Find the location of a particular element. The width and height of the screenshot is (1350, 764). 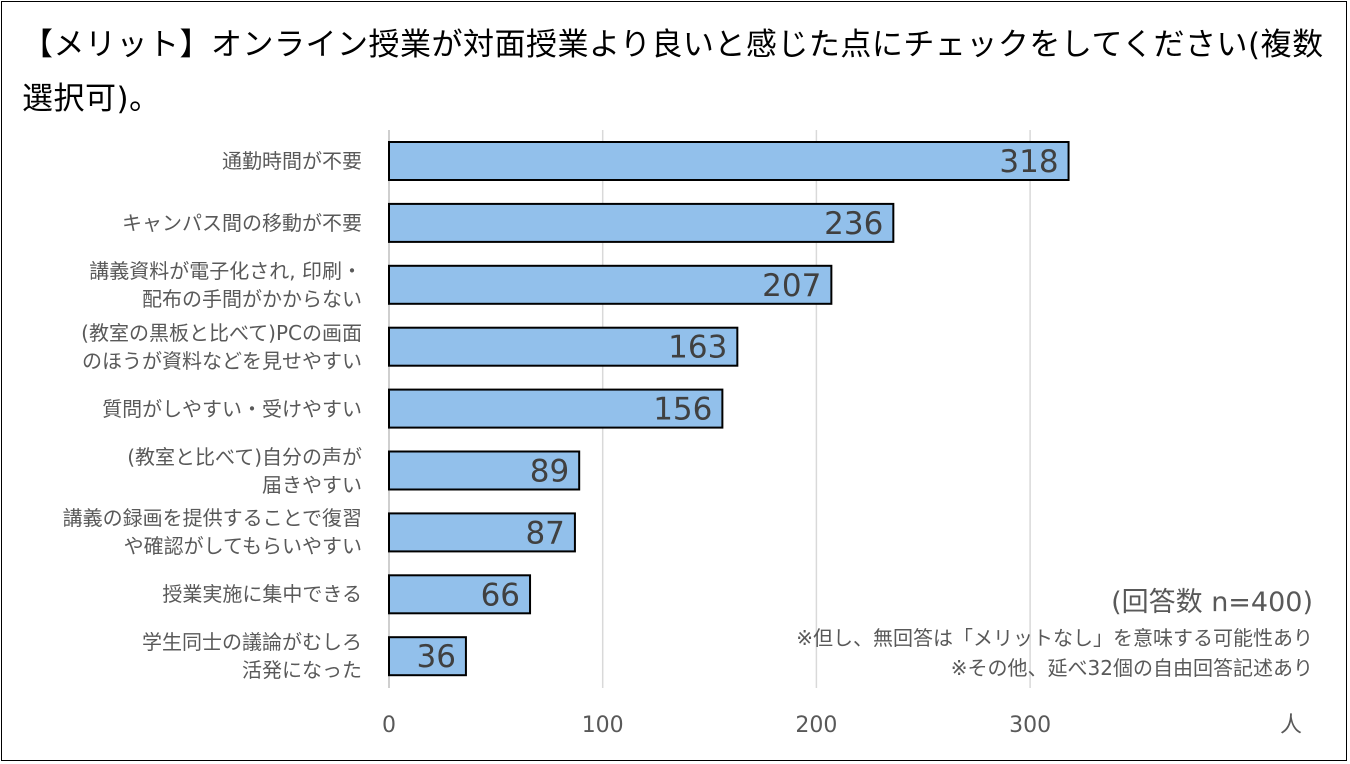

data-label: 236 is located at coordinates (853, 224).